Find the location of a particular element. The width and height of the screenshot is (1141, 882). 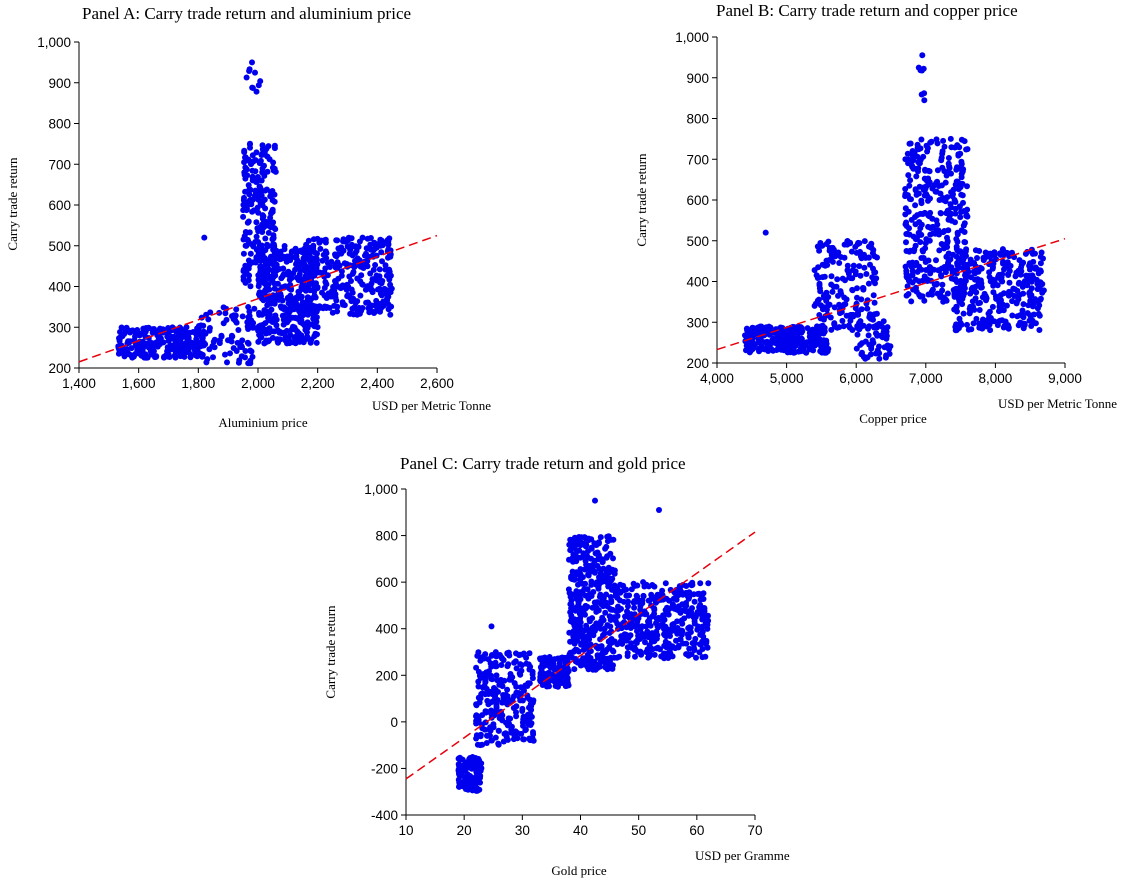

panel-b-ylabel: Carry trade return is located at coordinates (641, 200).